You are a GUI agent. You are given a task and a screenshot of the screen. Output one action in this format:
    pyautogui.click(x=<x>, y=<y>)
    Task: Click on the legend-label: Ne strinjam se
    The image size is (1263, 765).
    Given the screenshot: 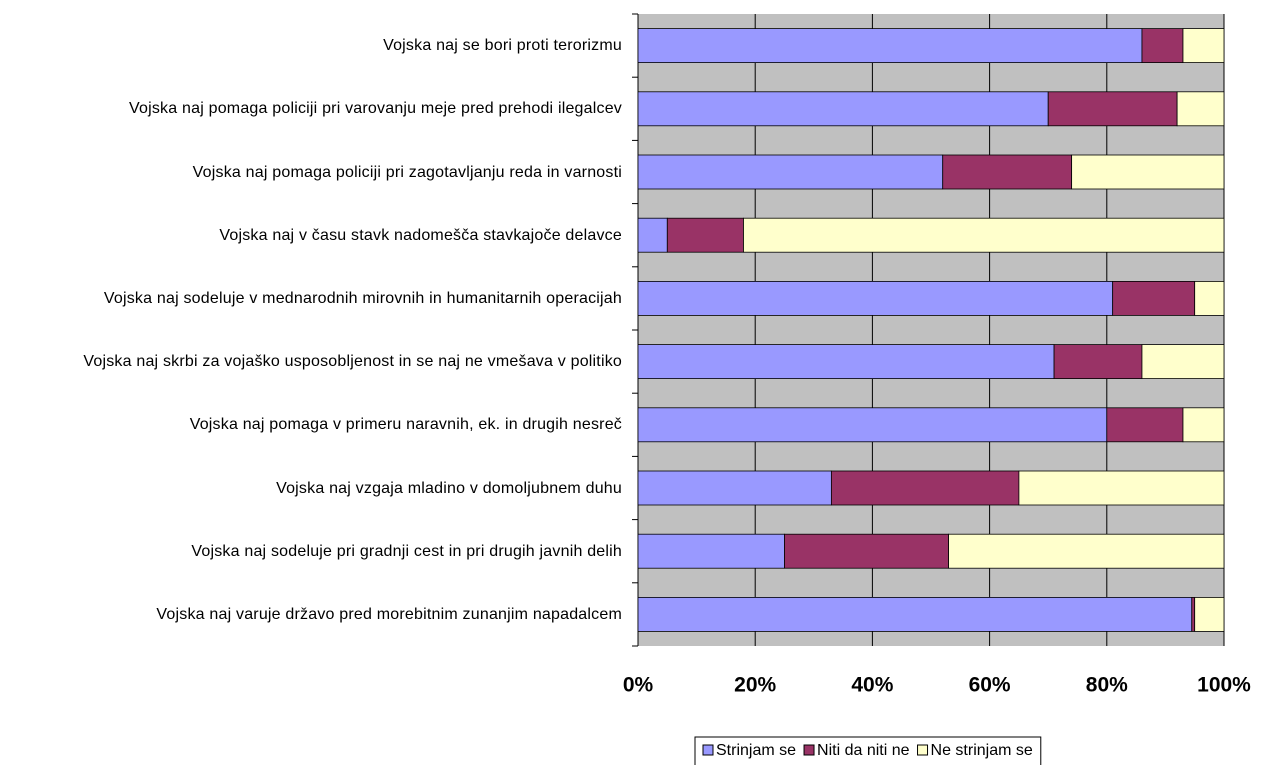 What is the action you would take?
    pyautogui.click(x=982, y=750)
    